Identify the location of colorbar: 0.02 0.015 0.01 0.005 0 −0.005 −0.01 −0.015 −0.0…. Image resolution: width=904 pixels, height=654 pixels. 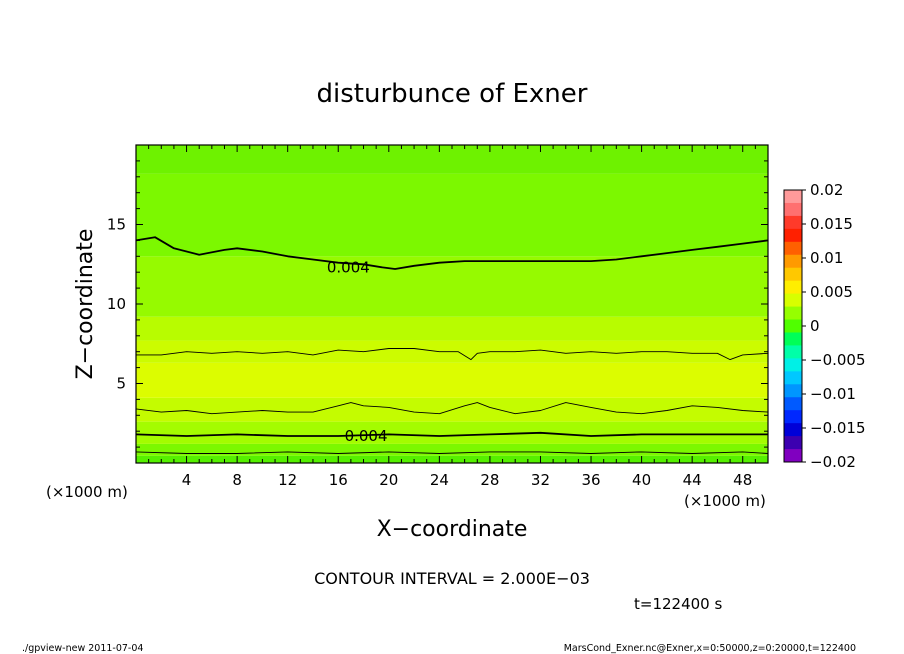
(824, 326).